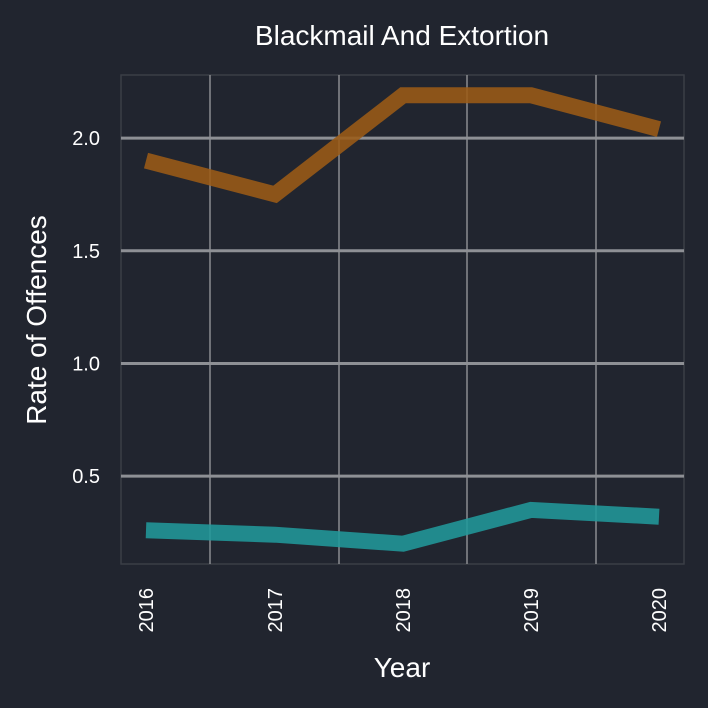 The image size is (708, 708). Describe the element at coordinates (532, 610) in the screenshot. I see `x-tick-label: 2019` at that location.